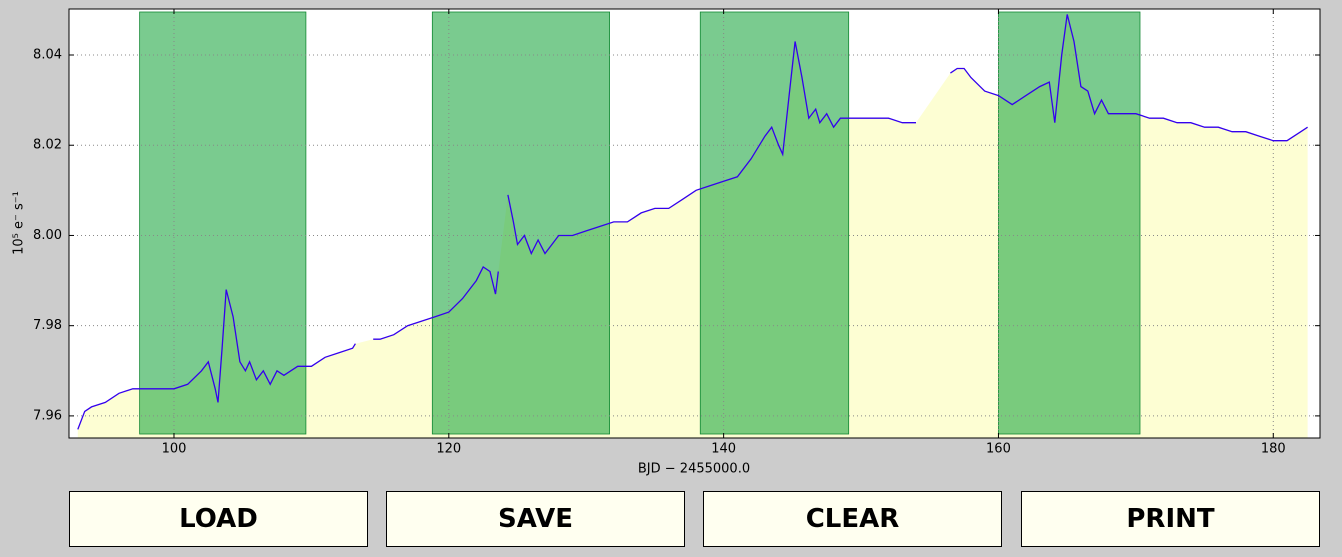 The height and width of the screenshot is (557, 1342). What do you see at coordinates (448, 449) in the screenshot?
I see `x-tick-label: 120` at bounding box center [448, 449].